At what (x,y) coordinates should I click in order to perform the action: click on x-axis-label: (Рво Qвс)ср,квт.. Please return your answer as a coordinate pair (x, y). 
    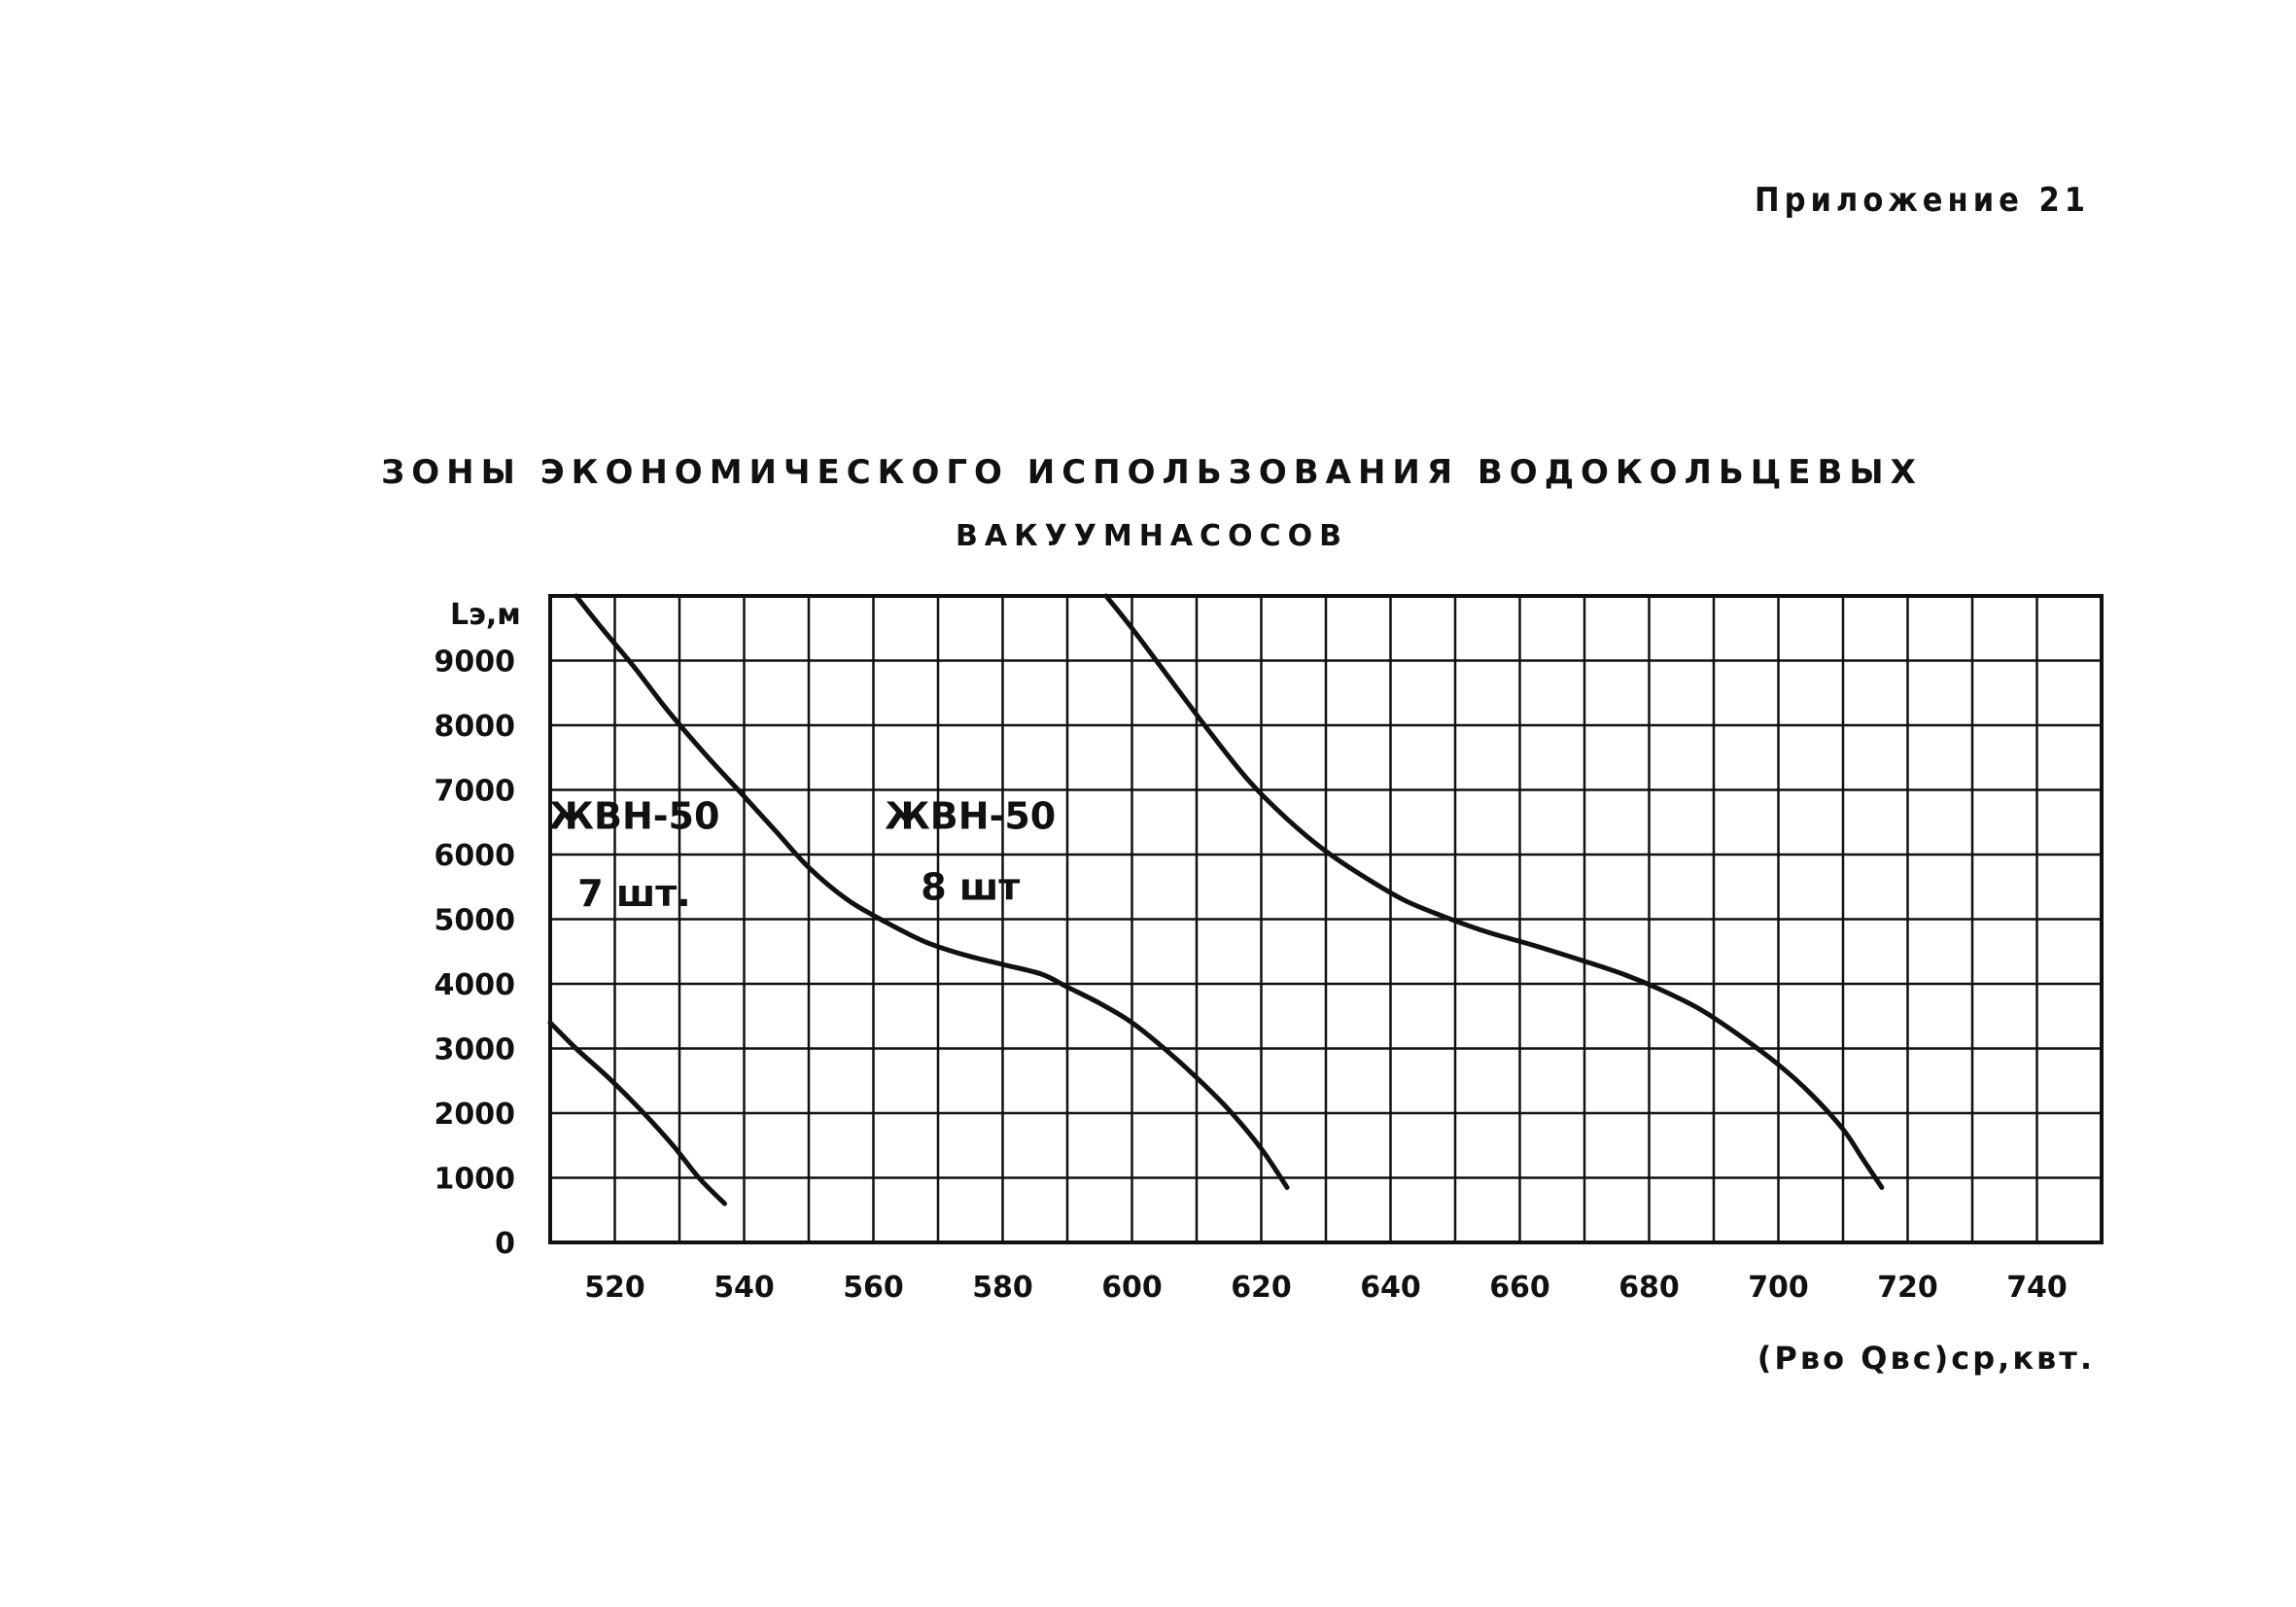
    Looking at the image, I should click on (1926, 1358).